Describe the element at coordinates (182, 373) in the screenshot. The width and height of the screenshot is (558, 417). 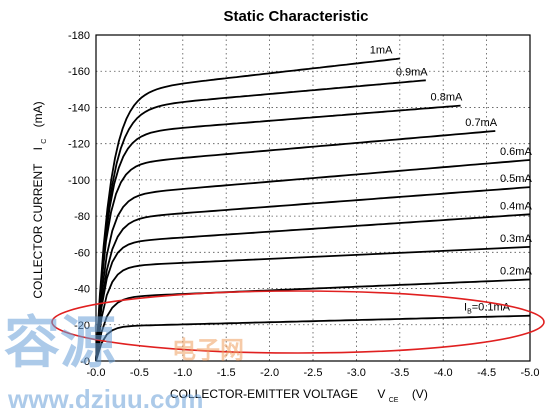
I see `x-tick-label: -1.0` at that location.